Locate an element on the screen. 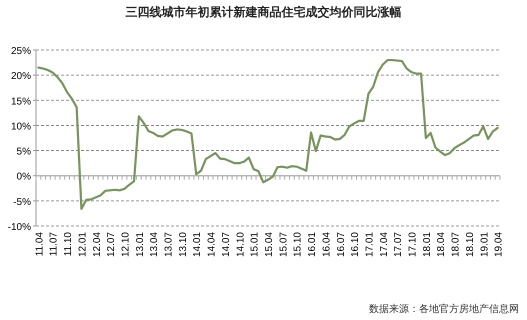  x-tick-label: 18.04 is located at coordinates (442, 245).